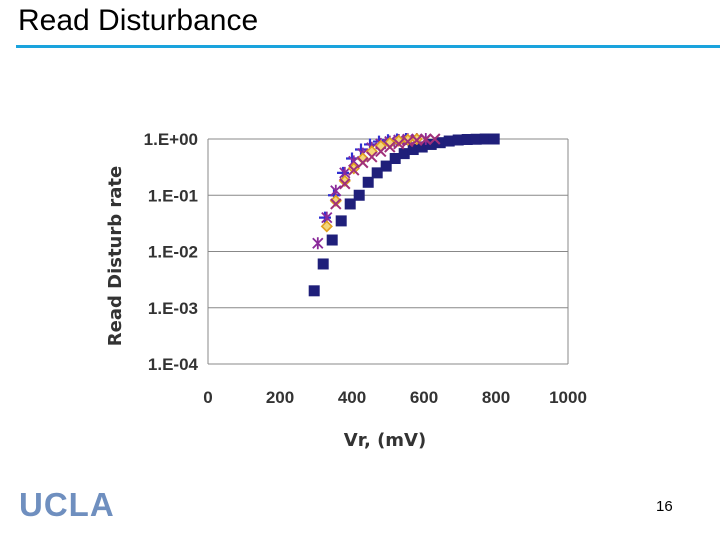  What do you see at coordinates (395, 397) in the screenshot?
I see `x-tick-labels: 0 200 400 600 800 1000` at bounding box center [395, 397].